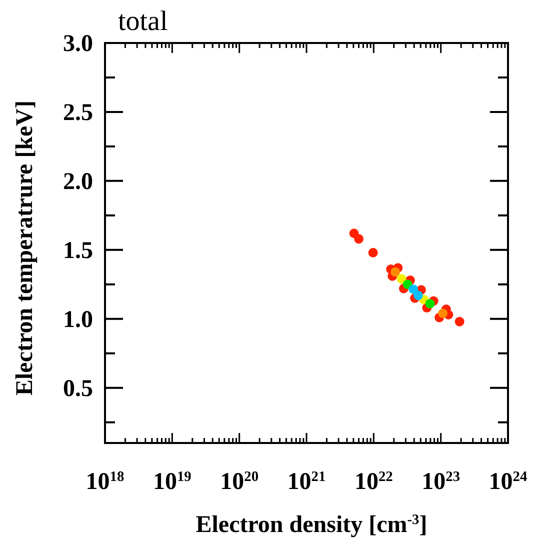 This screenshot has width=534, height=544. Describe the element at coordinates (78, 251) in the screenshot. I see `y-tick-label: 1.5` at that location.